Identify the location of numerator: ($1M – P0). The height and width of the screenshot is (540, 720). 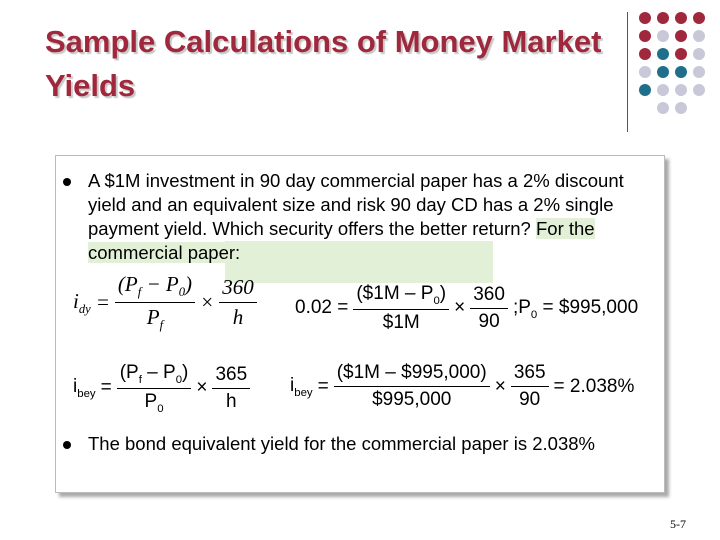
(401, 296).